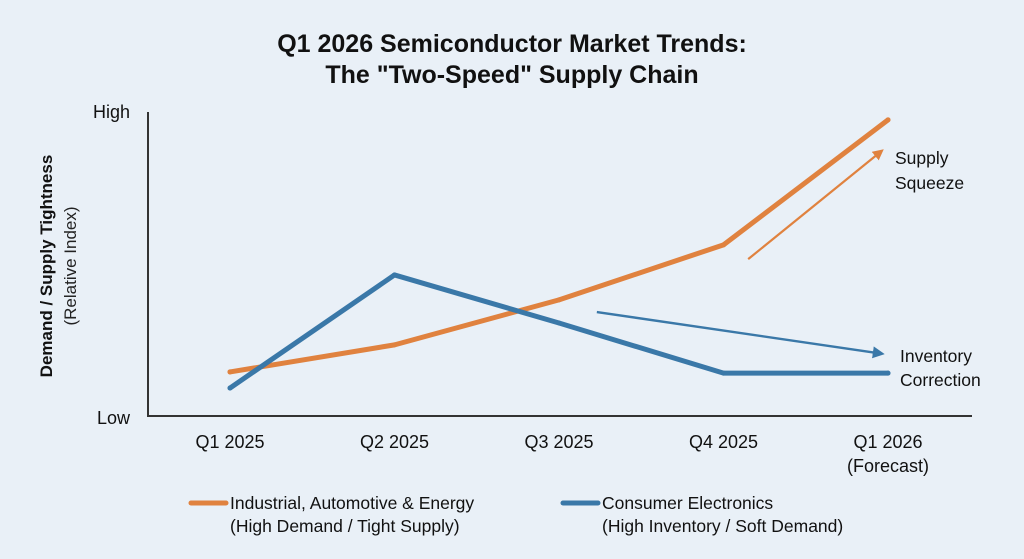 The height and width of the screenshot is (559, 1024). What do you see at coordinates (940, 380) in the screenshot?
I see `annotation-inventory-correction-line-2: Correction` at bounding box center [940, 380].